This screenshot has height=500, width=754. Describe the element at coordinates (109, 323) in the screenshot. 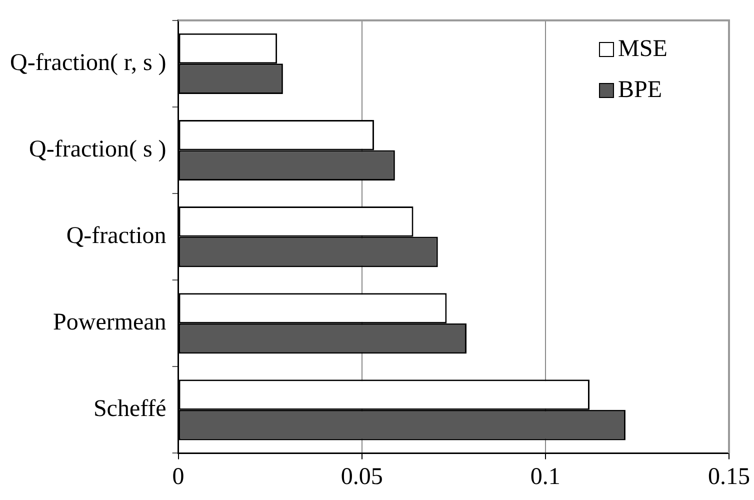

I see `y-tick-label: Powermean` at that location.